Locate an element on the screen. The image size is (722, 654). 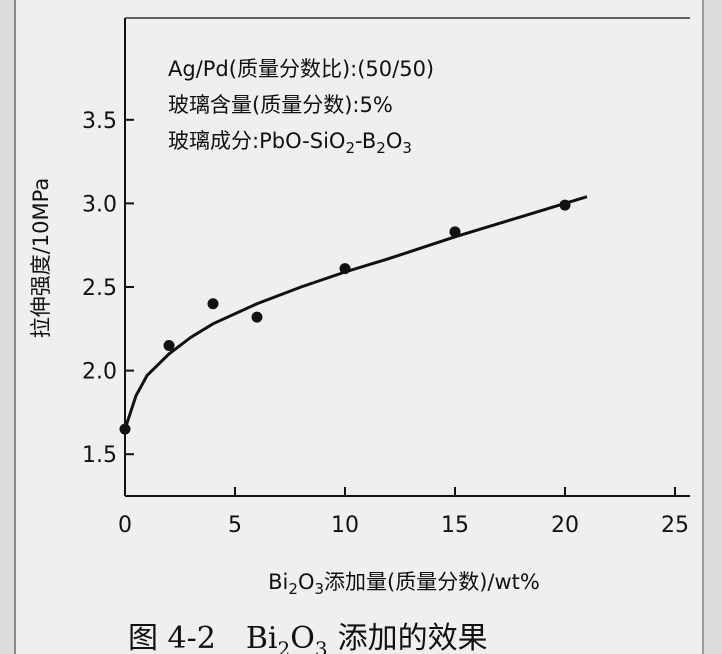
annotation-glass-content: 玻璃含量(质量分数):5% is located at coordinates (280, 105).